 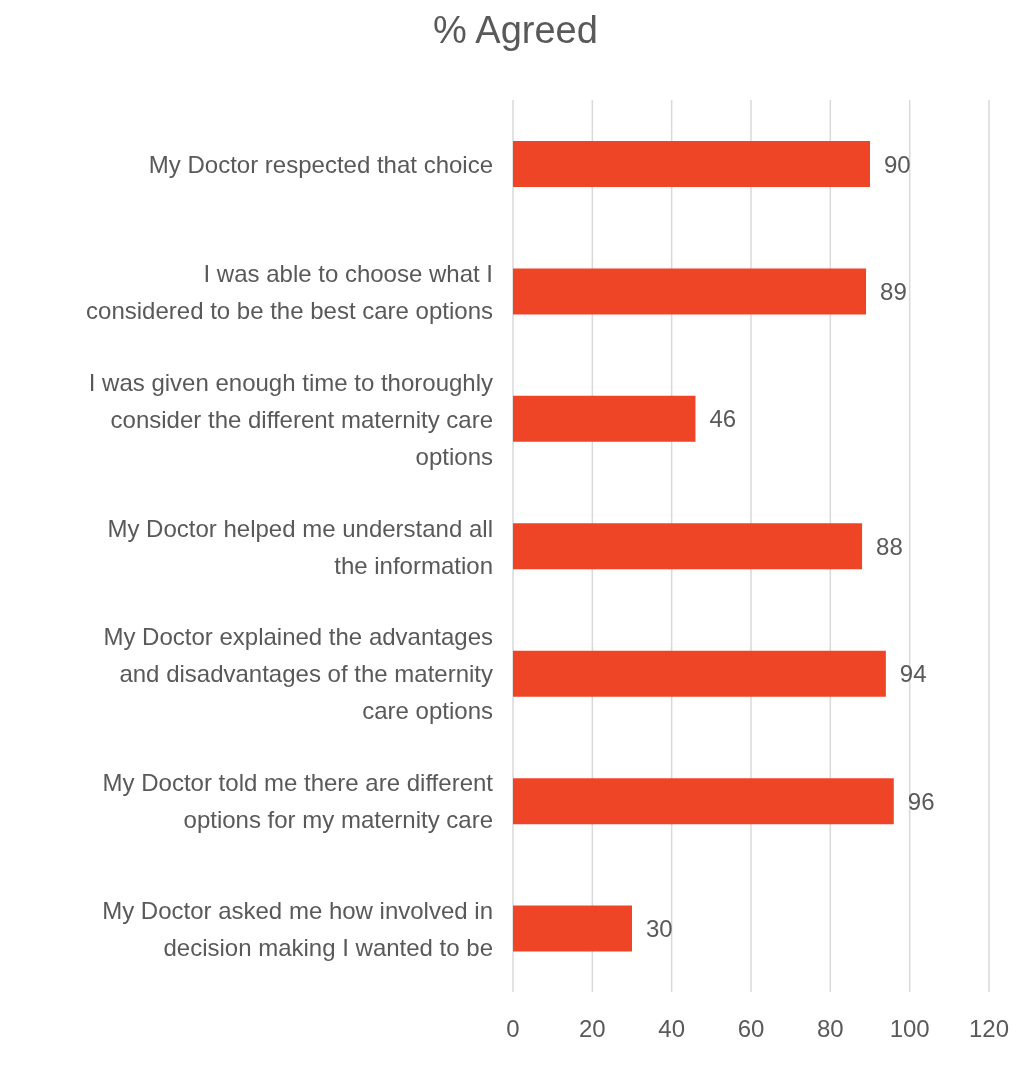 I want to click on x-tick-label: 0, so click(x=513, y=1029).